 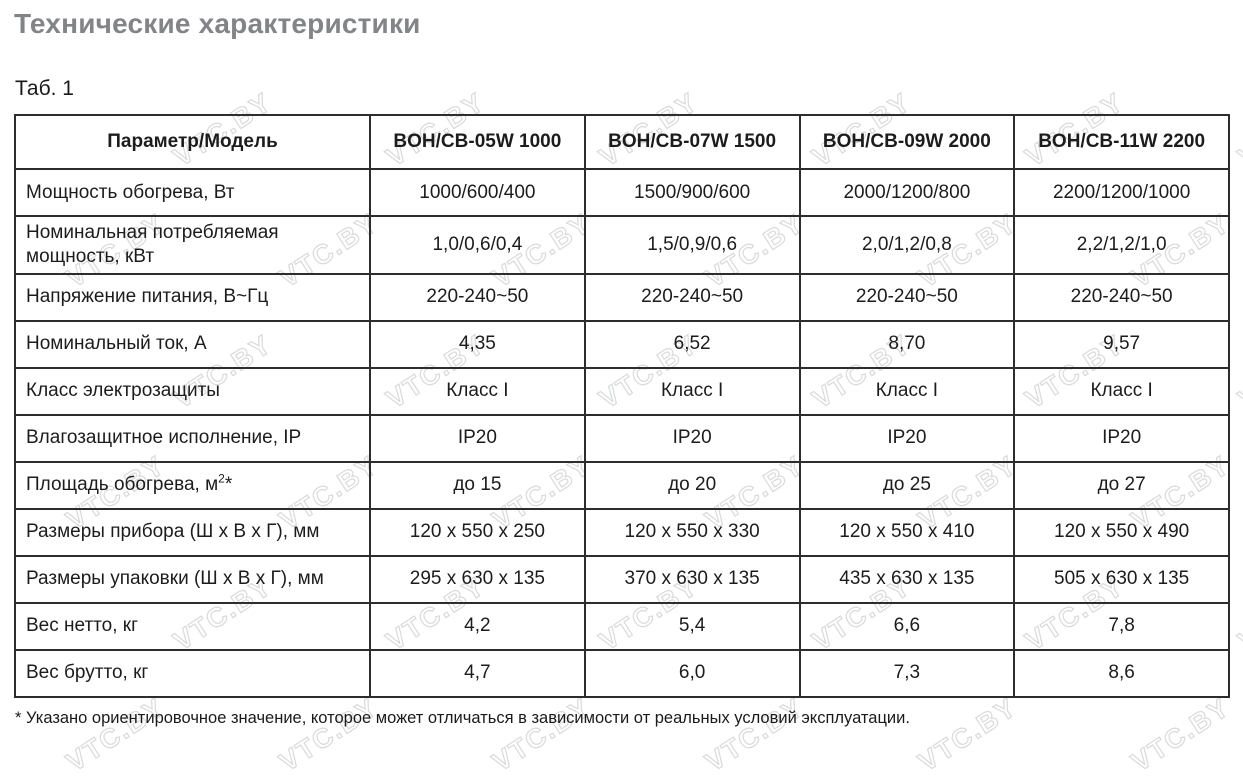 I want to click on cell-value: 2000/1200/800, so click(x=907, y=192).